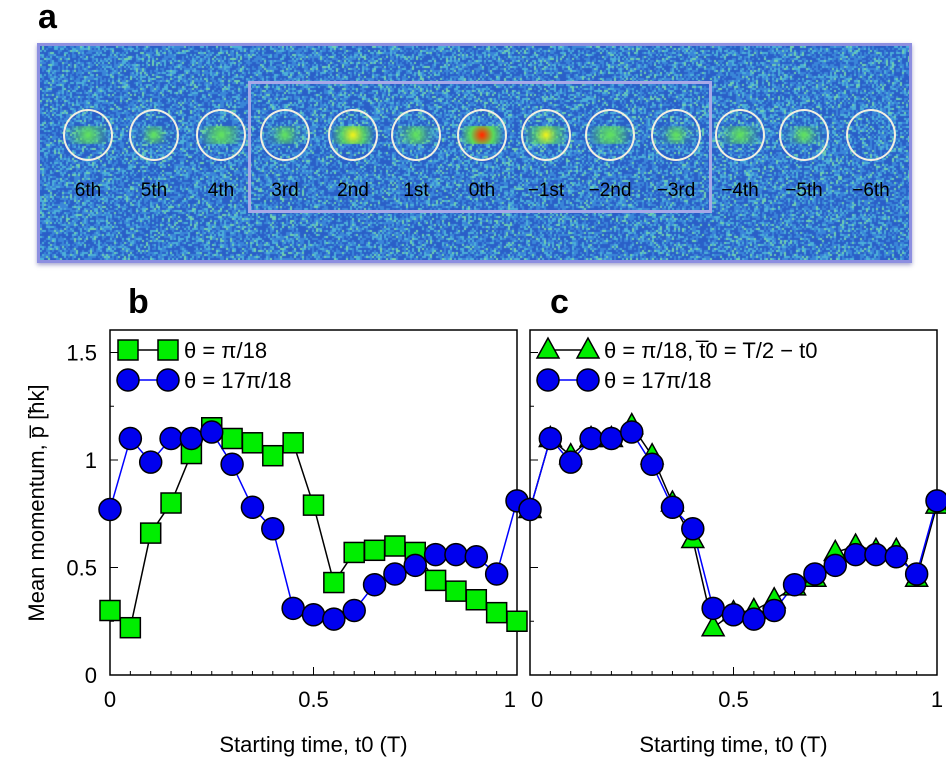  What do you see at coordinates (416, 190) in the screenshot?
I see `order-label: 1st` at bounding box center [416, 190].